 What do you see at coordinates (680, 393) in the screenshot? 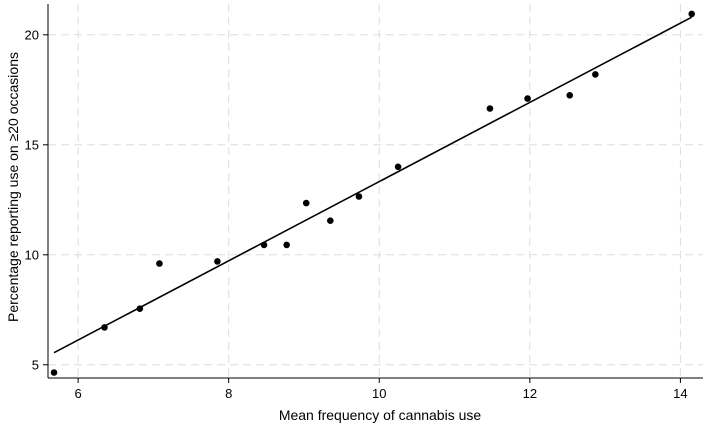
I see `x-tick-label: 14` at bounding box center [680, 393].